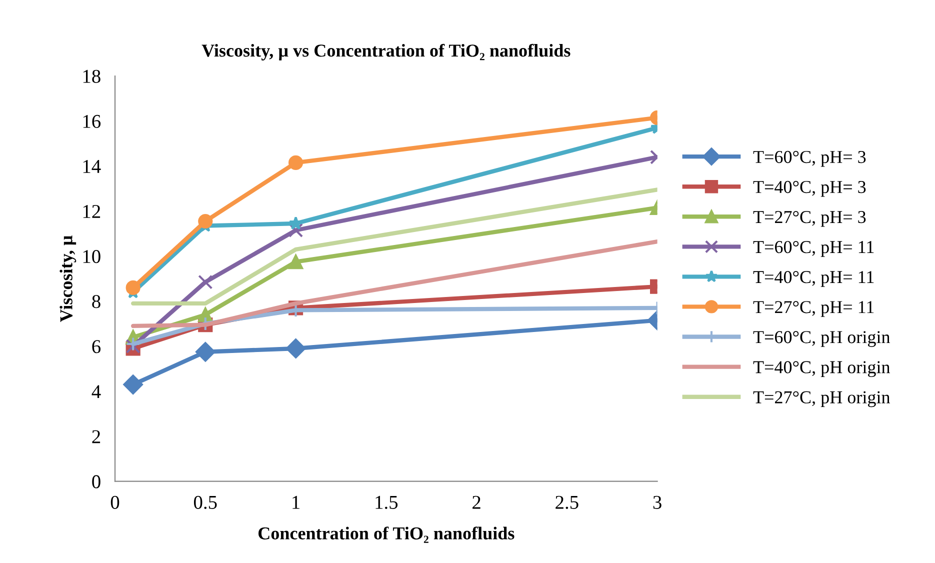 The width and height of the screenshot is (935, 563). What do you see at coordinates (68, 279) in the screenshot?
I see `y-axis-title: Viscosity, µ` at bounding box center [68, 279].